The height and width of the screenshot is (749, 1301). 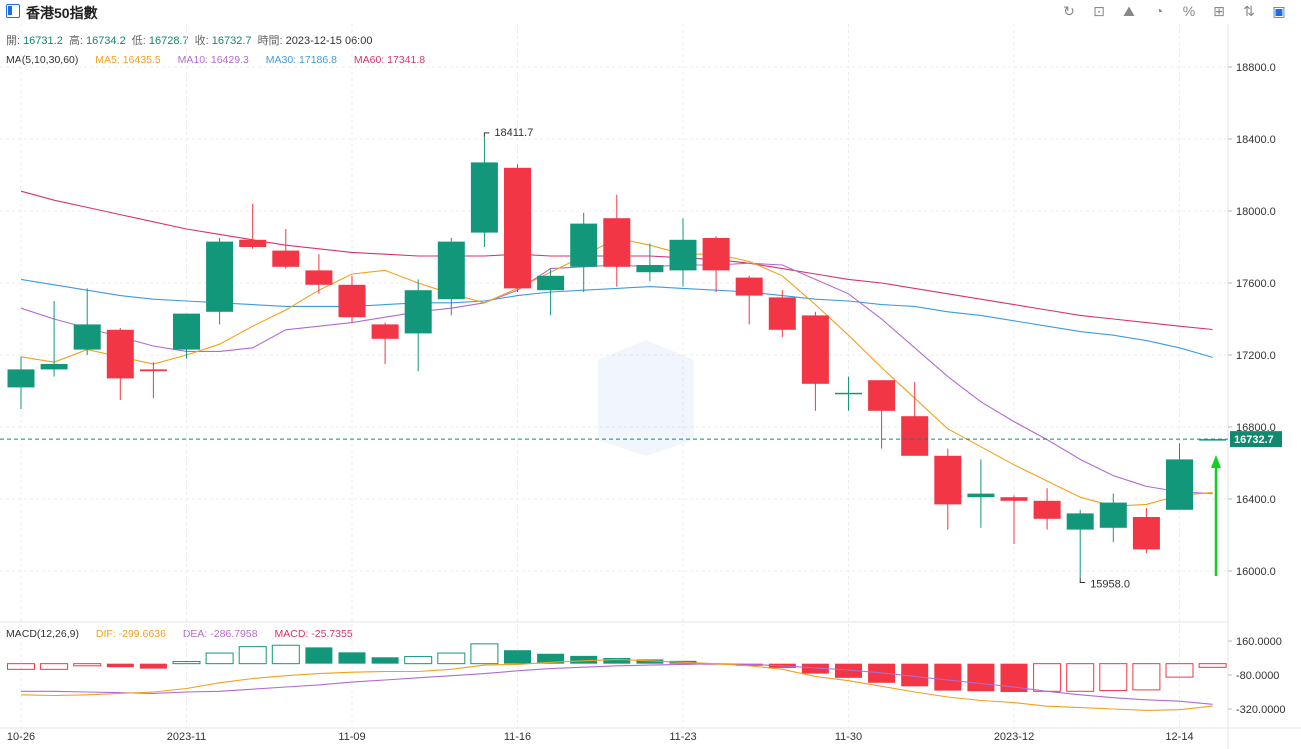 I want to click on macd-tick-label: -80.0000, so click(x=1257, y=676).